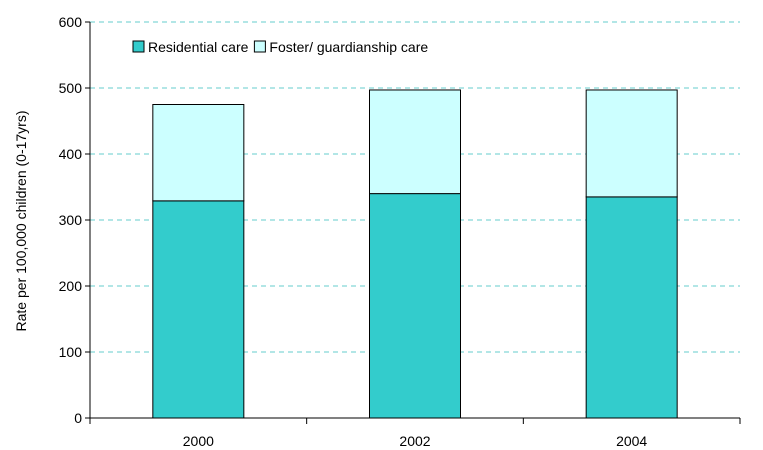  Describe the element at coordinates (21, 220) in the screenshot. I see `y-axis-title: Rate per 100,000 children (0-17yrs)` at that location.